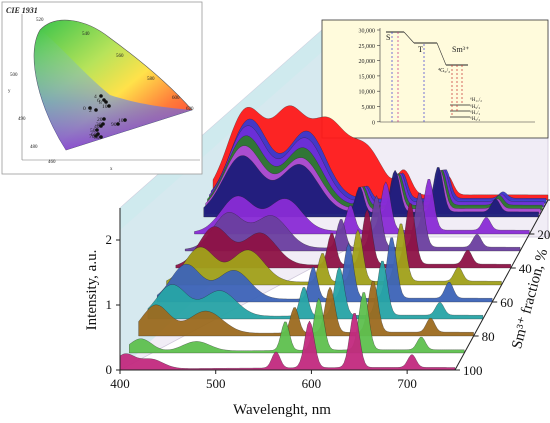 The height and width of the screenshot is (423, 550). What do you see at coordinates (40, 20) in the screenshot?
I see `cie-label-520: 520` at bounding box center [40, 20].